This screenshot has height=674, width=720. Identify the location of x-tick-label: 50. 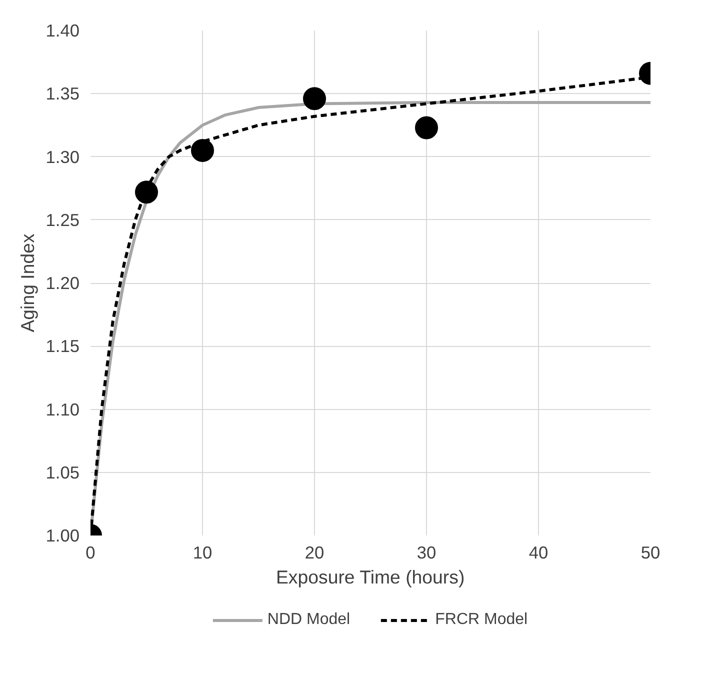
(650, 552).